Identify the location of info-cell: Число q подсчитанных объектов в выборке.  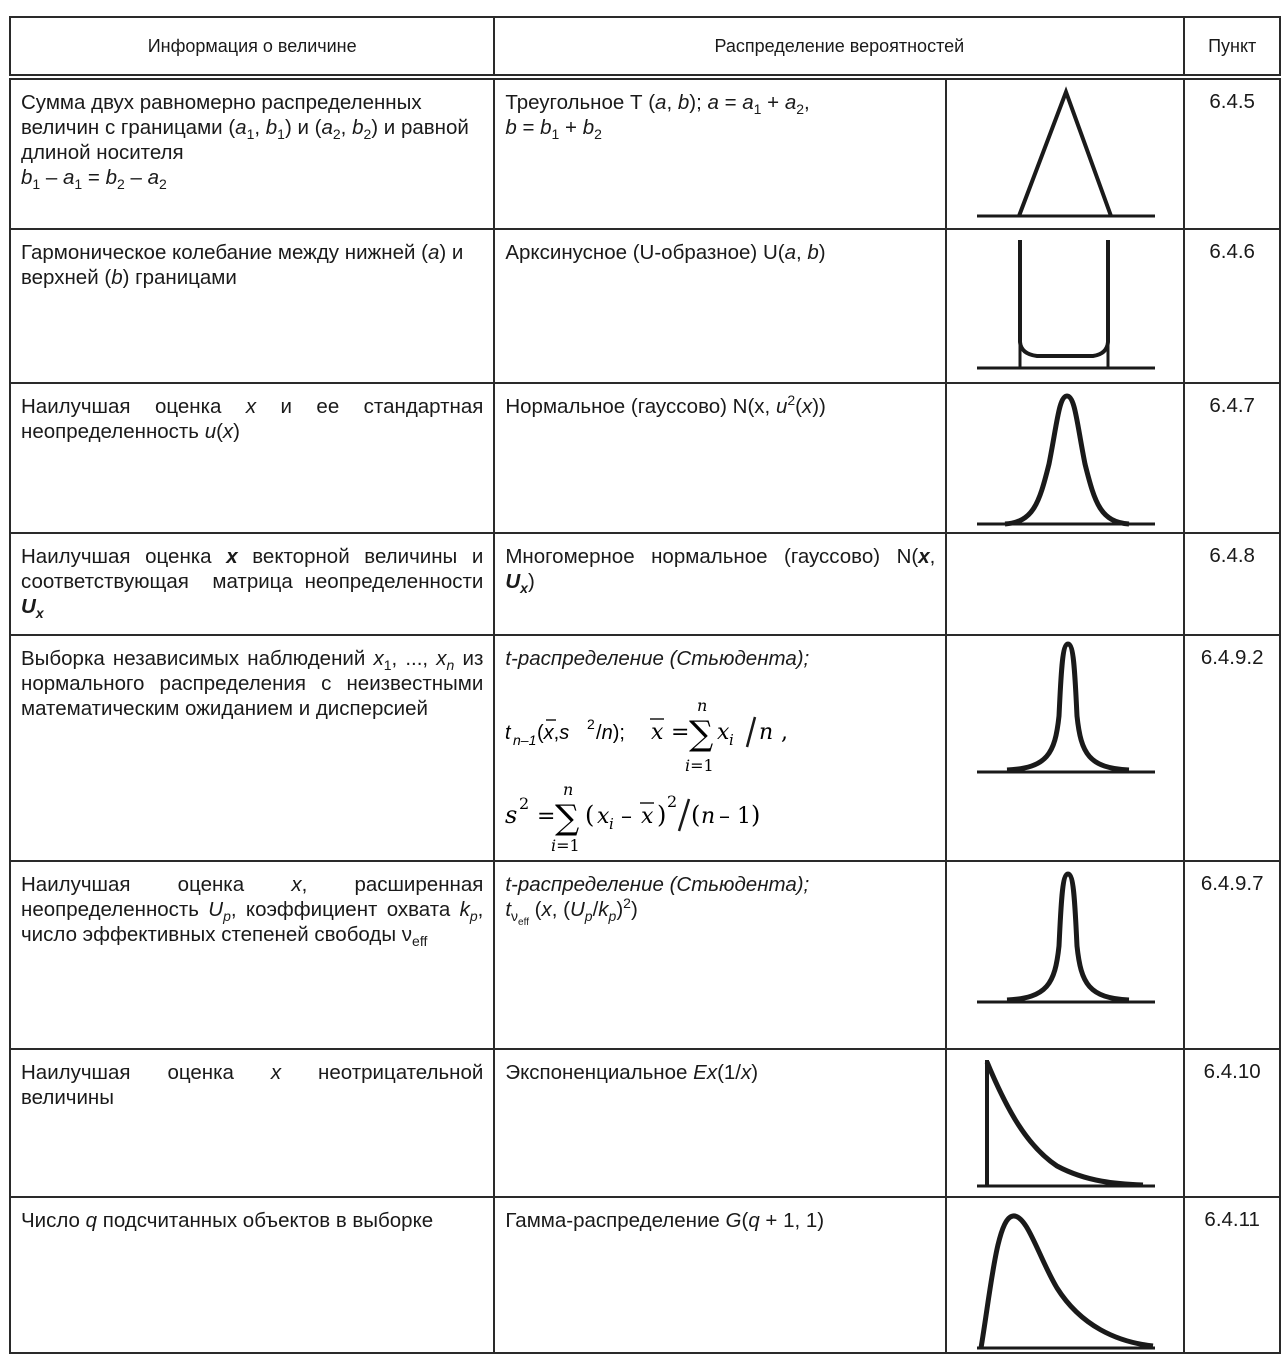
(252, 1275).